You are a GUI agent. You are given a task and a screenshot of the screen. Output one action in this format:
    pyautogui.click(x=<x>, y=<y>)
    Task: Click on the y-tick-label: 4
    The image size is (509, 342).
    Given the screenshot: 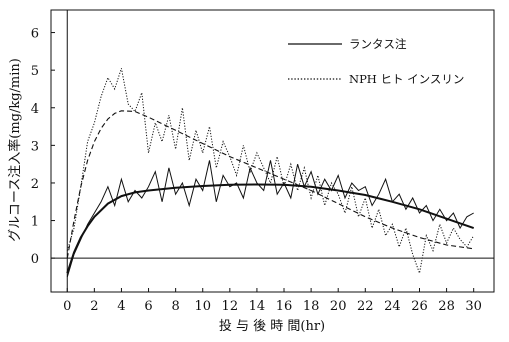 What is the action you would take?
    pyautogui.click(x=35, y=109)
    